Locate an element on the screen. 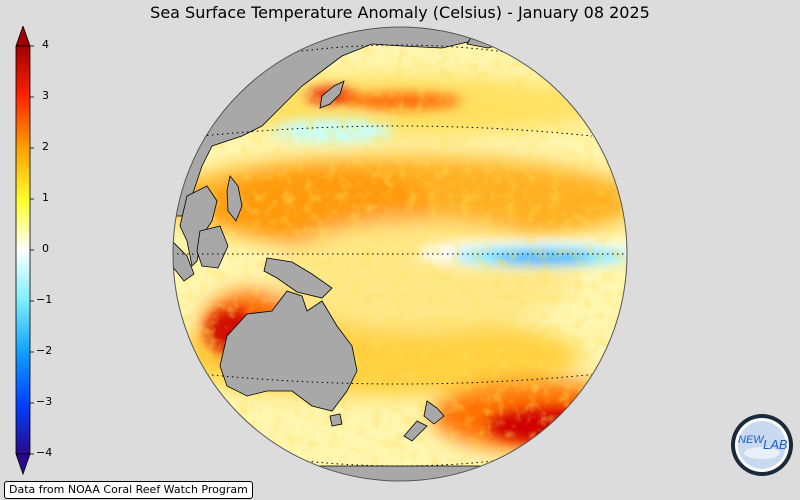 The height and width of the screenshot is (500, 800). borneo is located at coordinates (212, 247).